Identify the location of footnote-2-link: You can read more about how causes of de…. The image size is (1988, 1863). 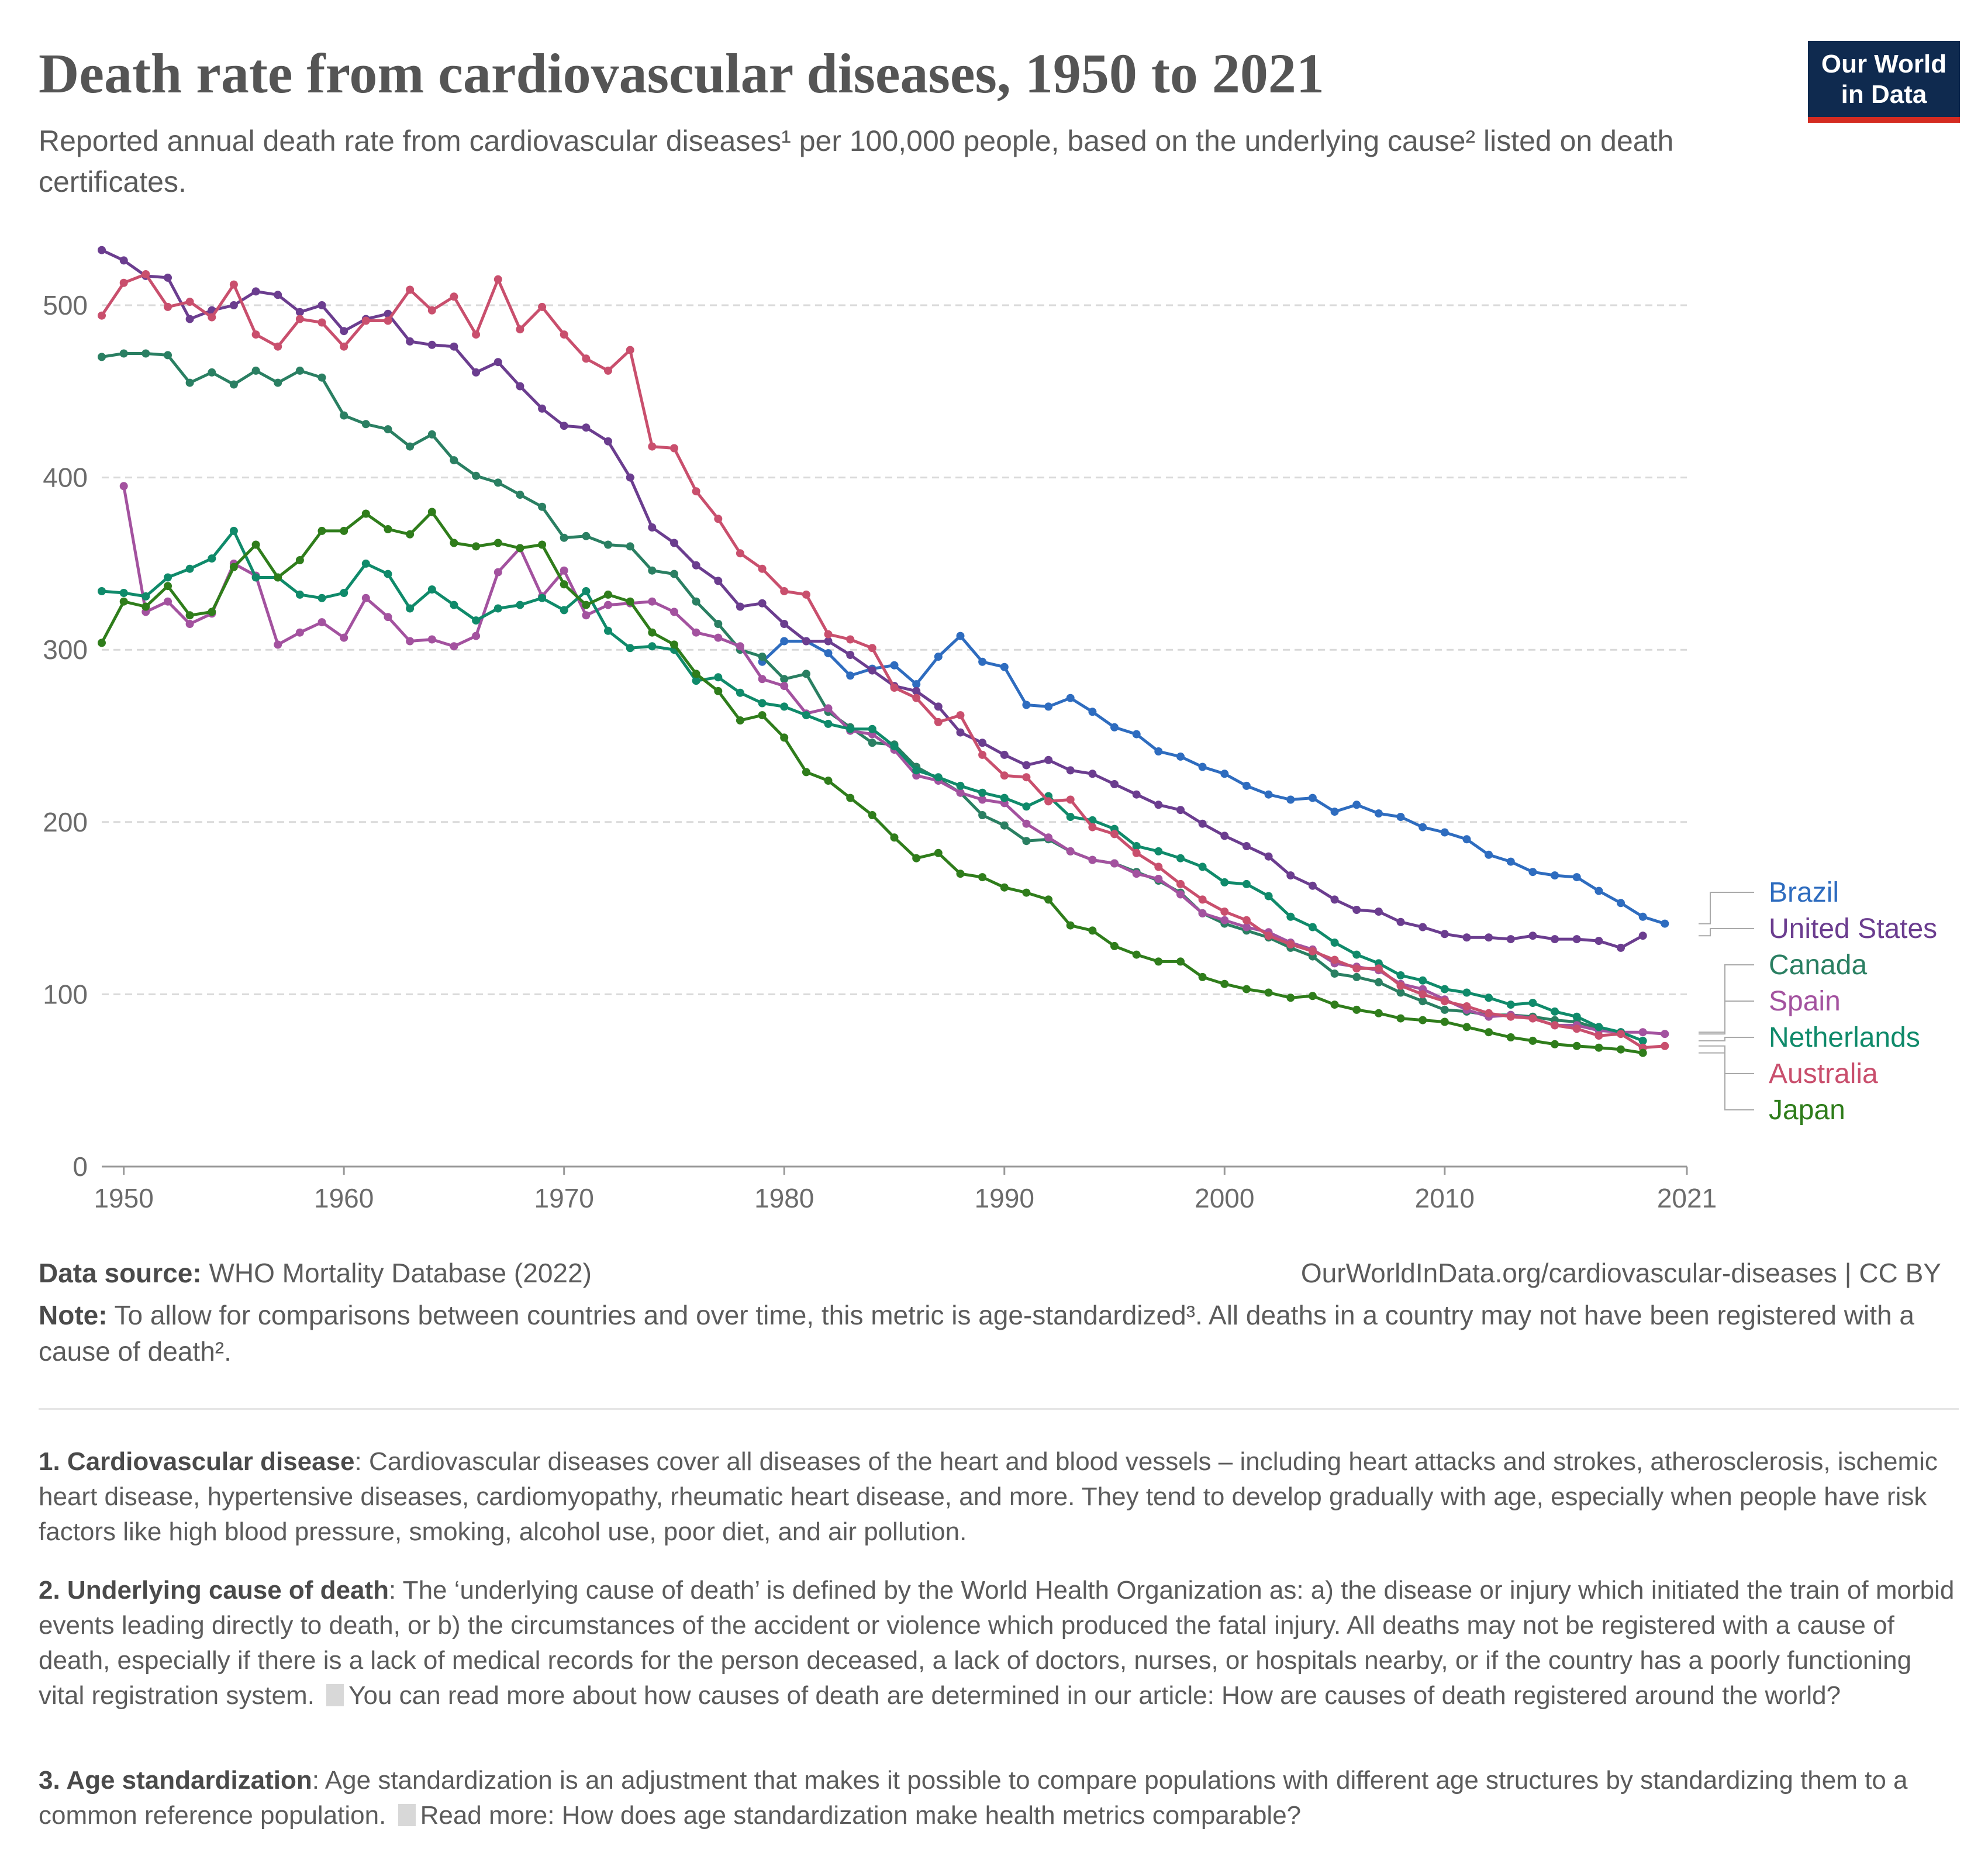
(1095, 1695).